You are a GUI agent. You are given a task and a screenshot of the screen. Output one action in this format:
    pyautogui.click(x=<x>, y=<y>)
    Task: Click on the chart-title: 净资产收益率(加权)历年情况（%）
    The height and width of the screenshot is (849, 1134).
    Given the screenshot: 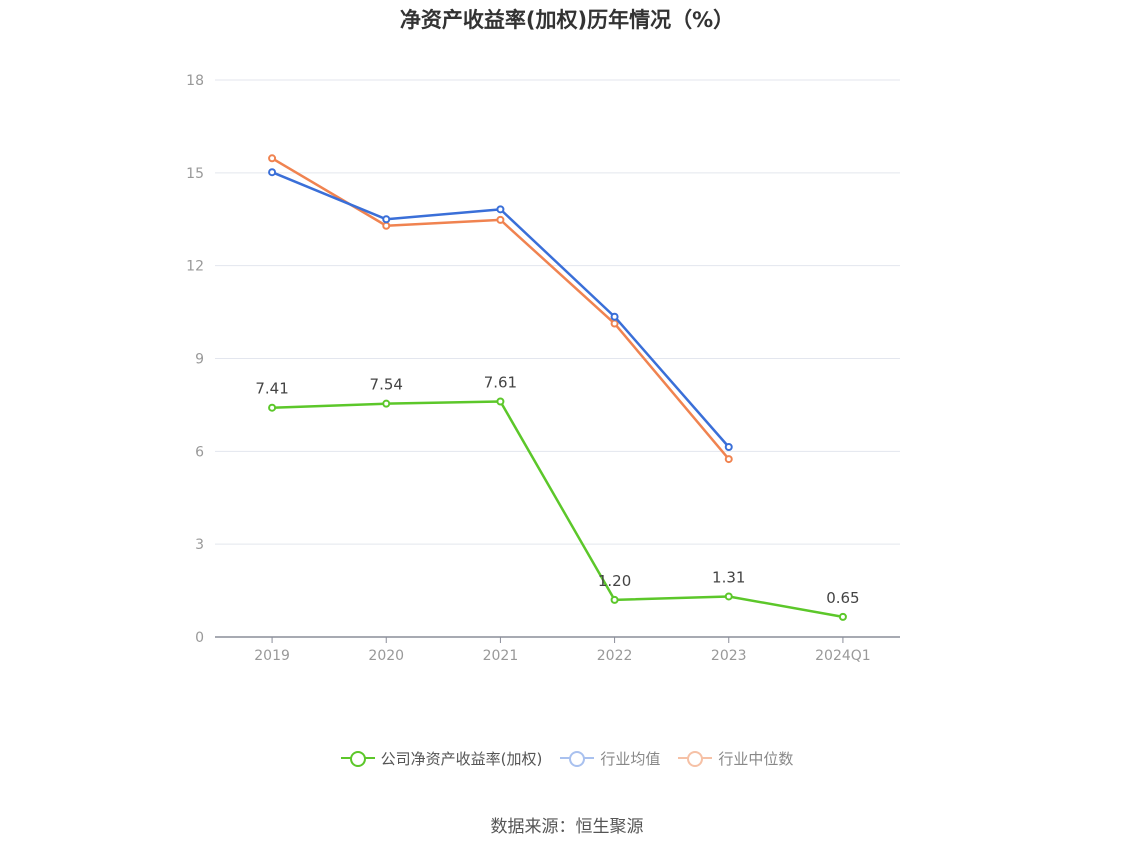 What is the action you would take?
    pyautogui.click(x=567, y=20)
    